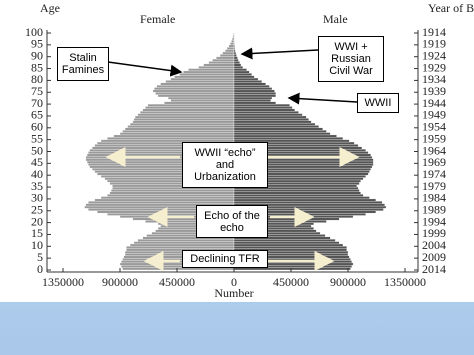  Describe the element at coordinates (434, 91) in the screenshot. I see `y2-tick-label: 1939` at that location.